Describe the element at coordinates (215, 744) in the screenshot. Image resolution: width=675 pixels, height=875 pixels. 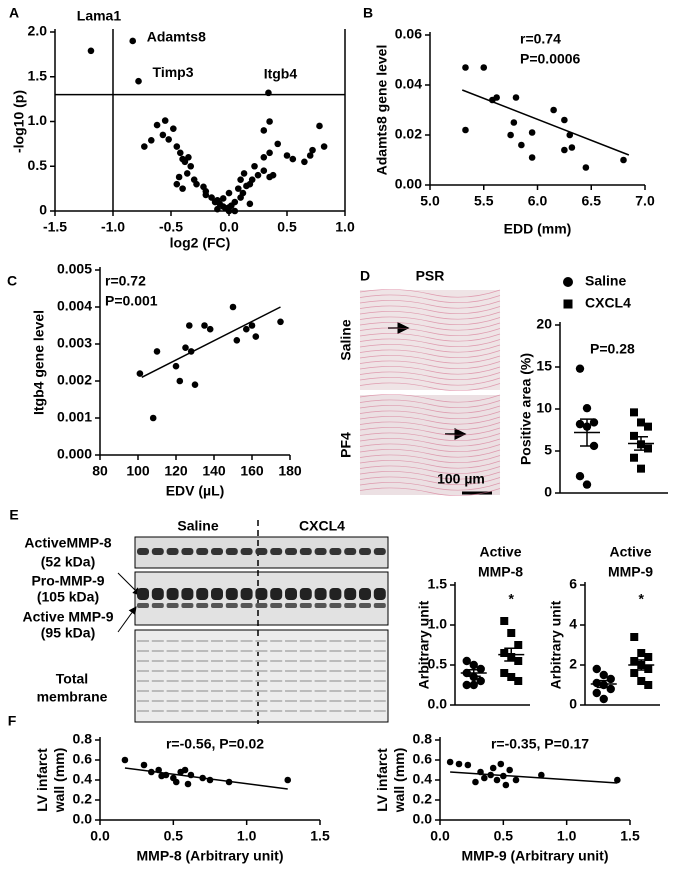
I see `stat-label: r=-0.56, P=0.02` at that location.